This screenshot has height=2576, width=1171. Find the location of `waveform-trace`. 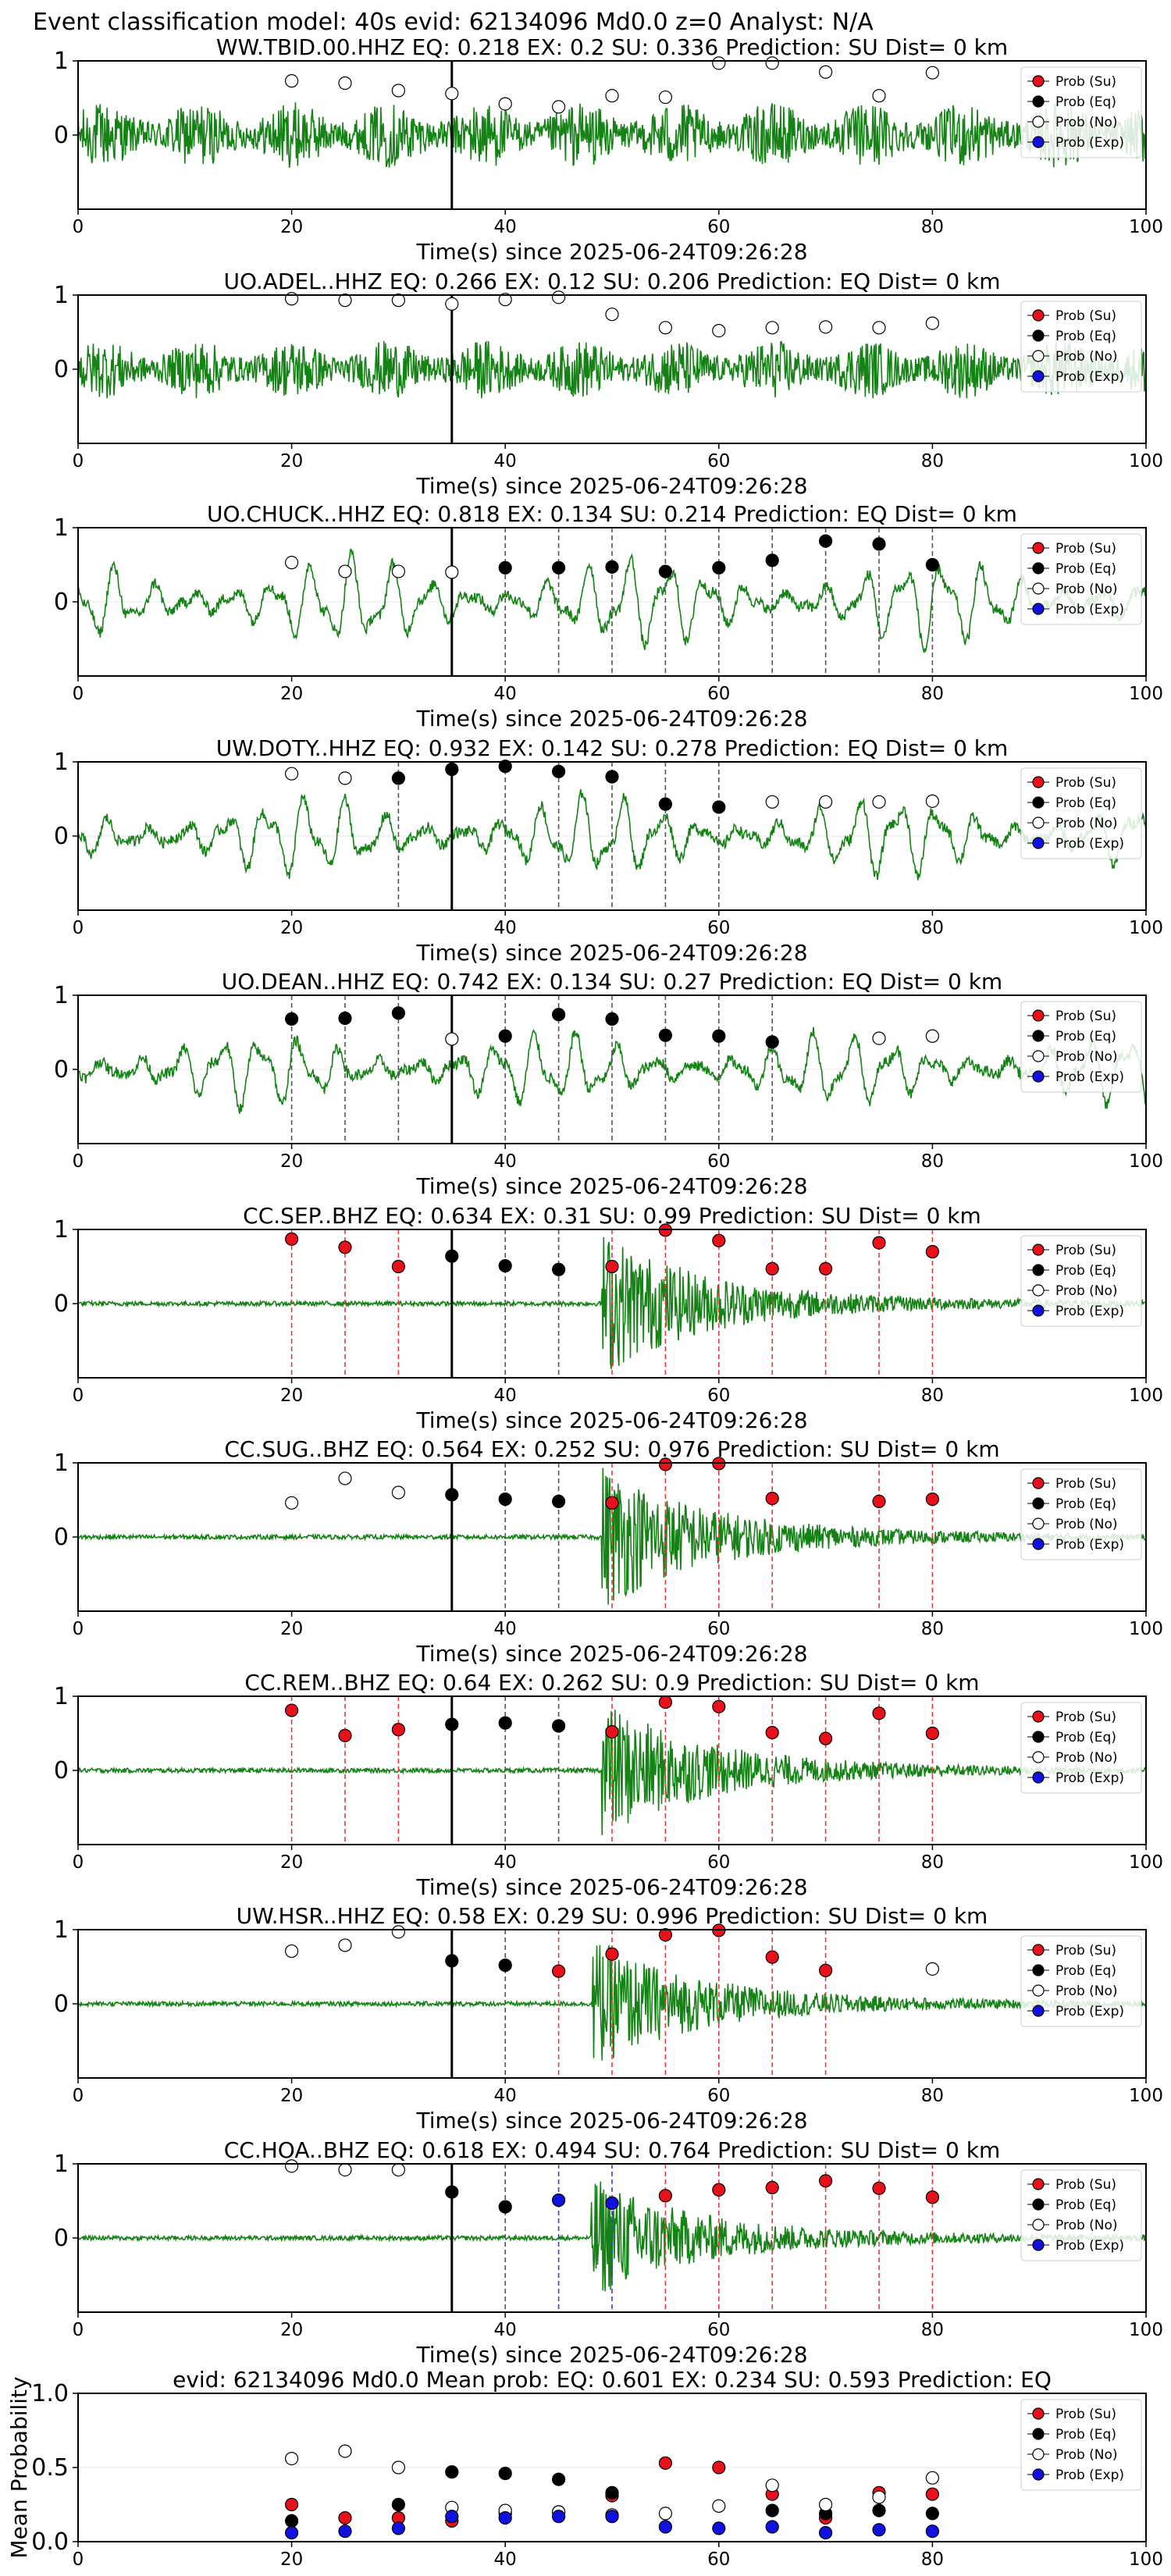

waveform-trace is located at coordinates (612, 600).